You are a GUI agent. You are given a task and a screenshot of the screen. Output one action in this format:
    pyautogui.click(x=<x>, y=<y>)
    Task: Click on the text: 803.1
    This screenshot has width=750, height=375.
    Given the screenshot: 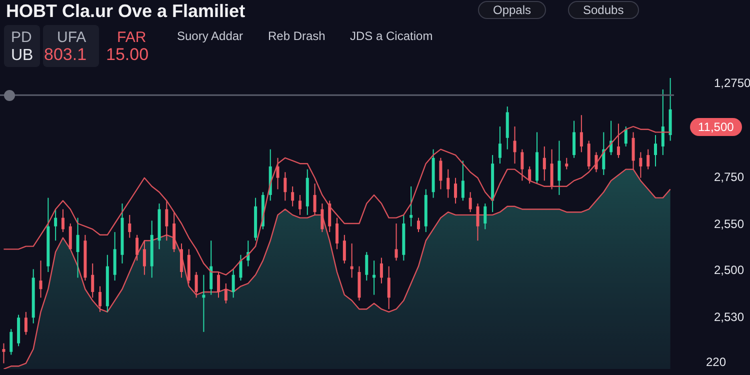 What is the action you would take?
    pyautogui.click(x=65, y=55)
    